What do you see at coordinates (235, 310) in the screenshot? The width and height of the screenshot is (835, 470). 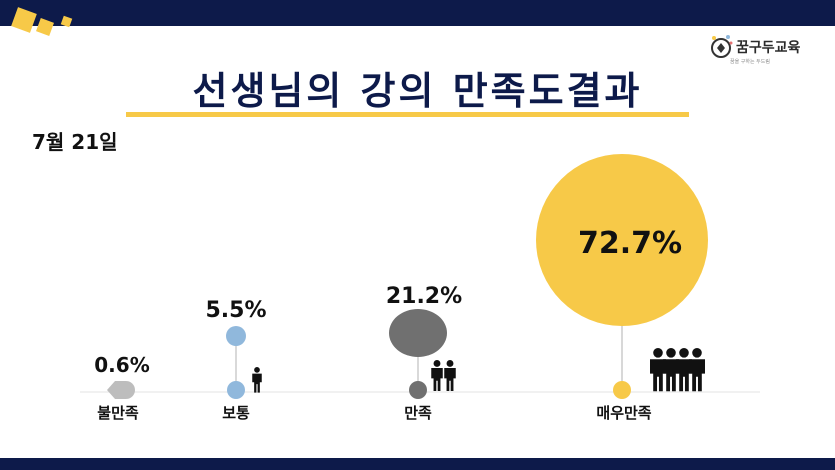 I see `value-label: 5.5%` at bounding box center [235, 310].